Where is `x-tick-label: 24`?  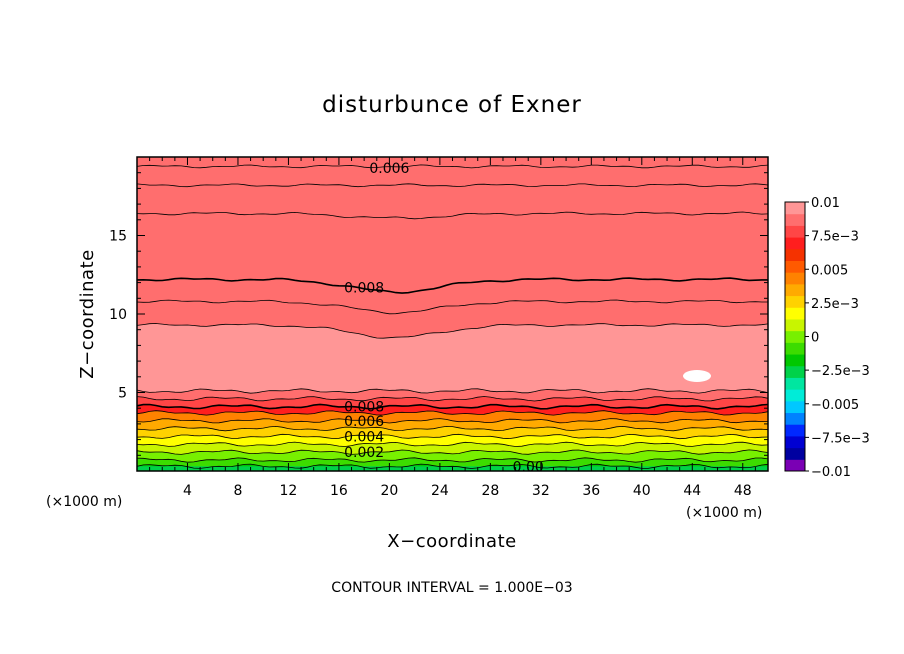
x-tick-label: 24 is located at coordinates (440, 491).